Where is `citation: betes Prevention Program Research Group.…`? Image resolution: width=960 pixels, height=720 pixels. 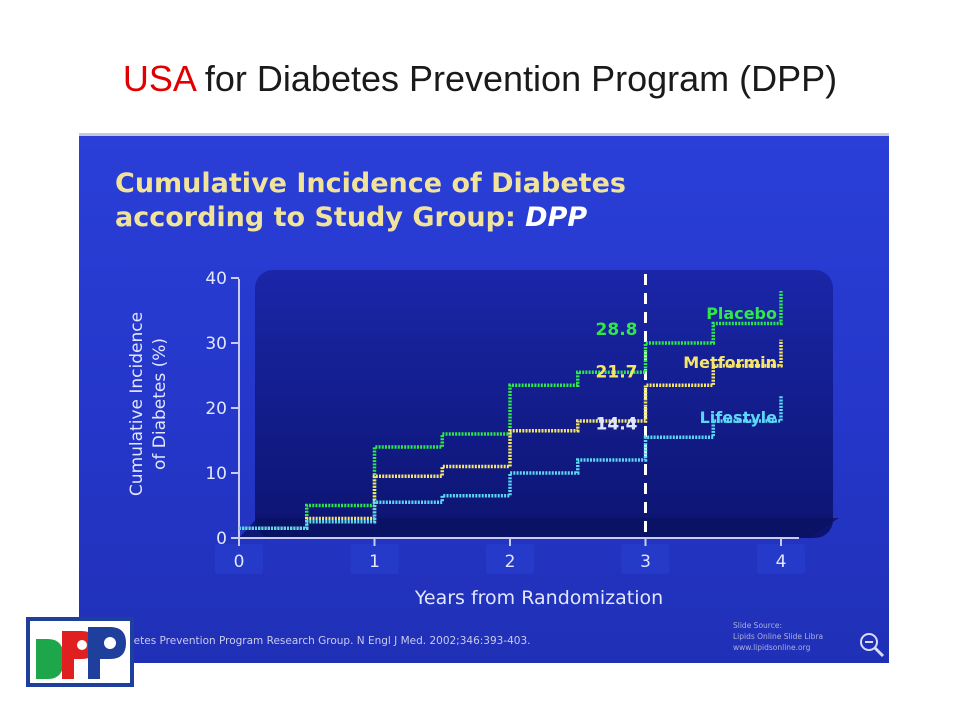
citation: betes Prevention Program Research Group.… is located at coordinates (329, 641).